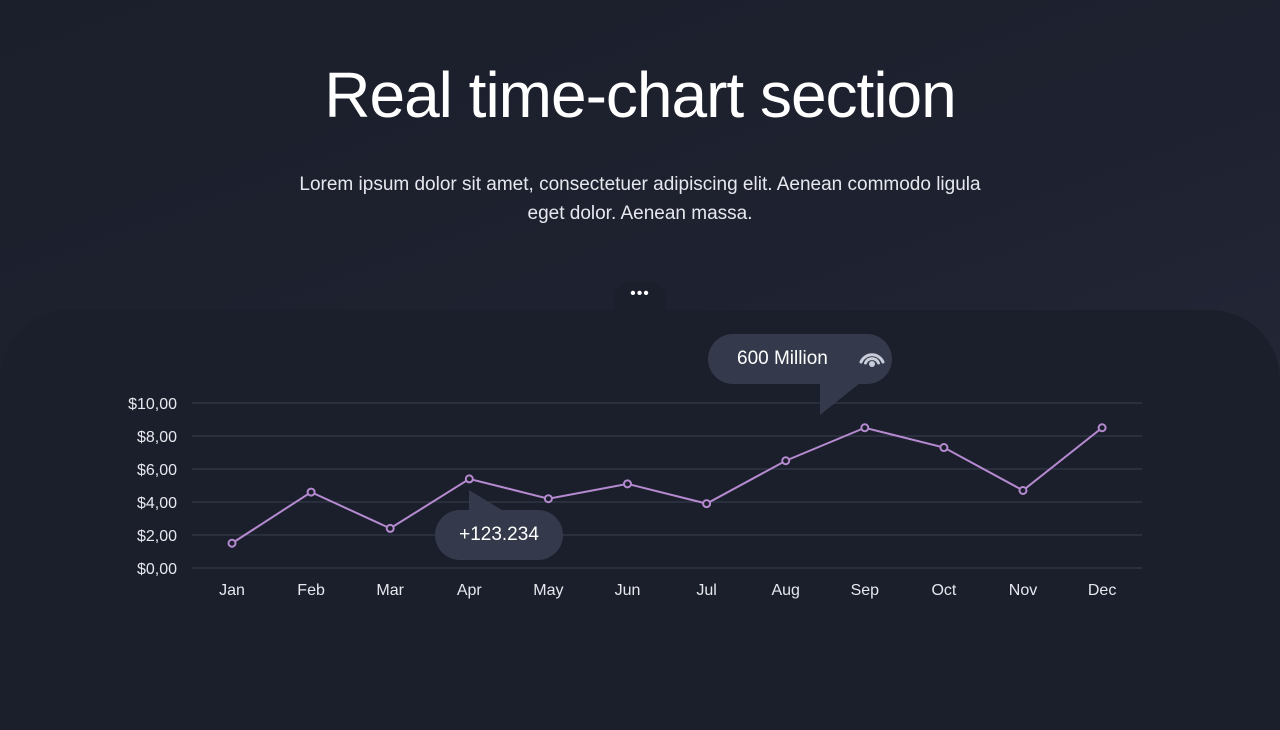 The width and height of the screenshot is (1280, 730). What do you see at coordinates (943, 590) in the screenshot?
I see `x-tick-label: Oct` at bounding box center [943, 590].